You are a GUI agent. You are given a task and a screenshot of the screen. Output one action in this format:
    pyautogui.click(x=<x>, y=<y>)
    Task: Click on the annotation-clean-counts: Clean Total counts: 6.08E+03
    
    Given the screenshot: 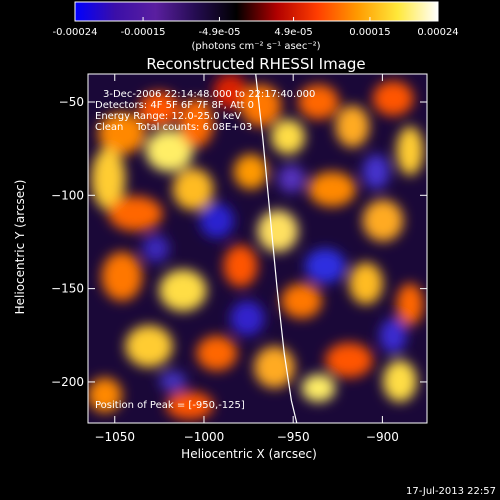 What is the action you would take?
    pyautogui.click(x=173, y=127)
    